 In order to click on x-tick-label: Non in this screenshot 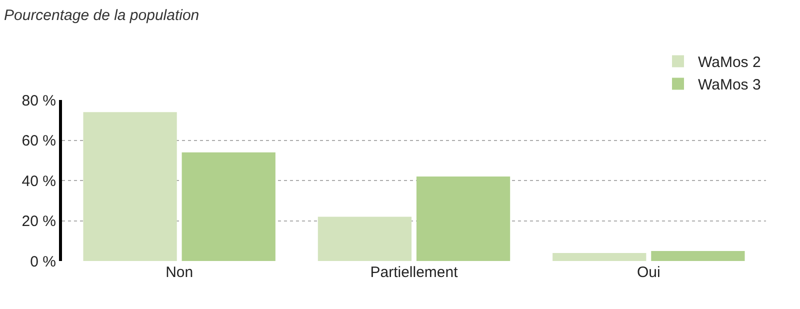, I will do `click(180, 272)`.